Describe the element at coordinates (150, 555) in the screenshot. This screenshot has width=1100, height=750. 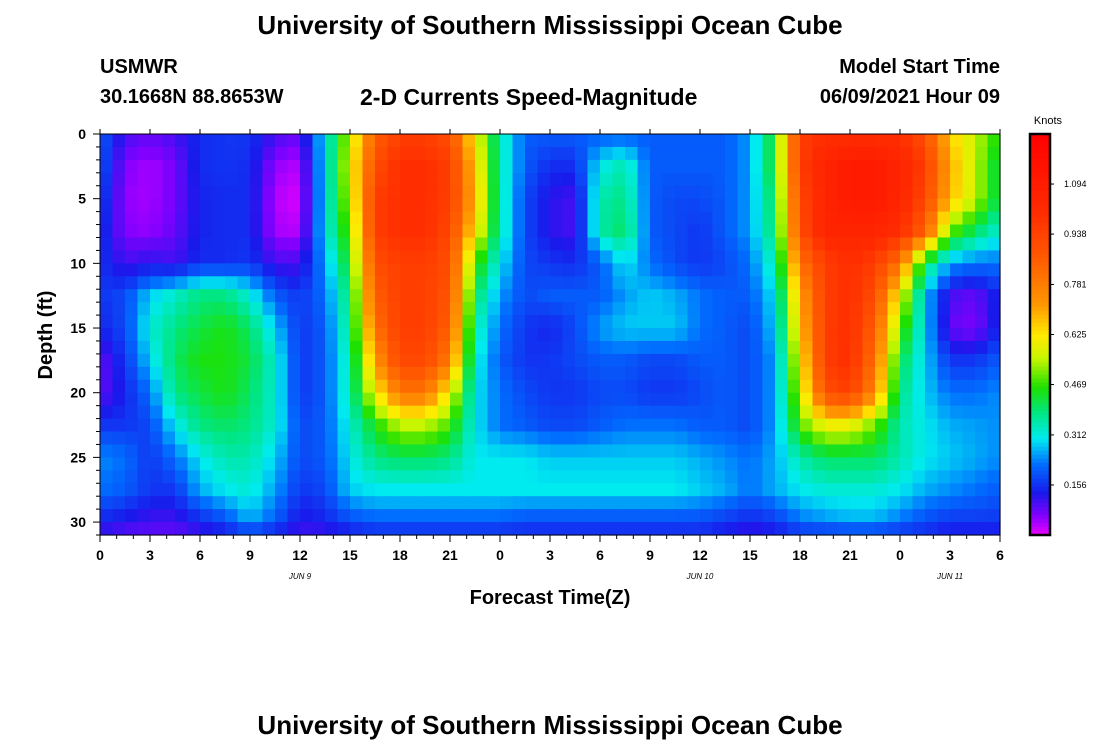
I see `x-tick-label: 3` at that location.